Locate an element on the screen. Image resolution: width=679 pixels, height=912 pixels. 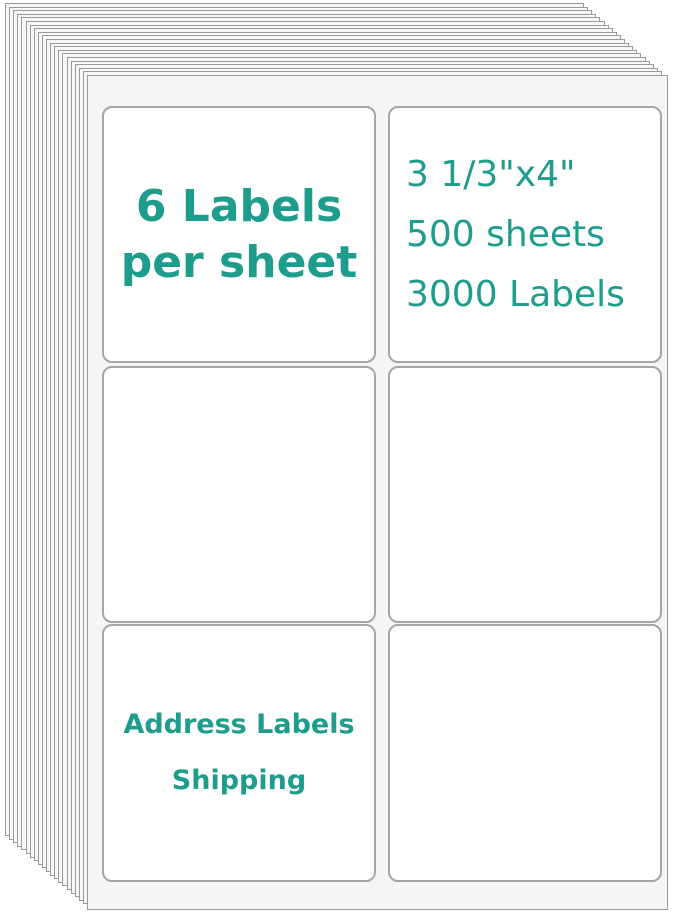
label-top-right: 3 1/3"x4" 500 sheets 3000 Labels is located at coordinates (525, 234).